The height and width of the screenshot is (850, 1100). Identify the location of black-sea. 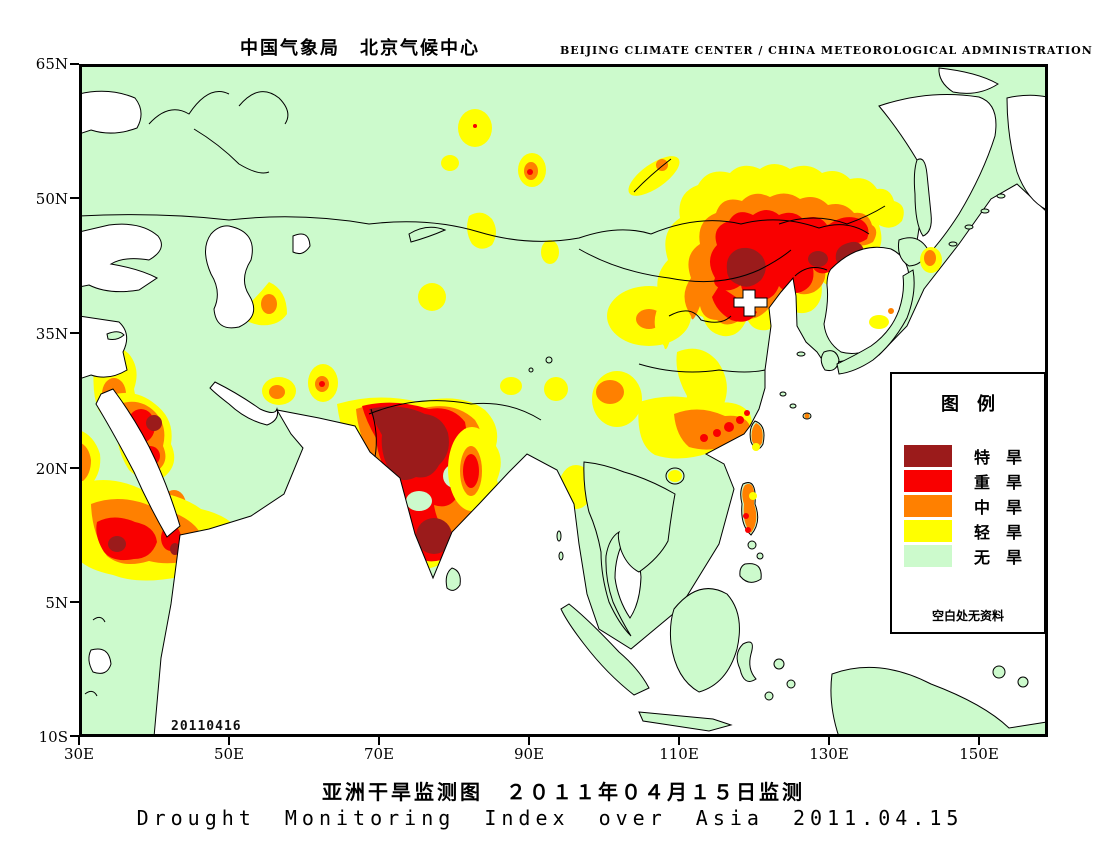
(120, 258).